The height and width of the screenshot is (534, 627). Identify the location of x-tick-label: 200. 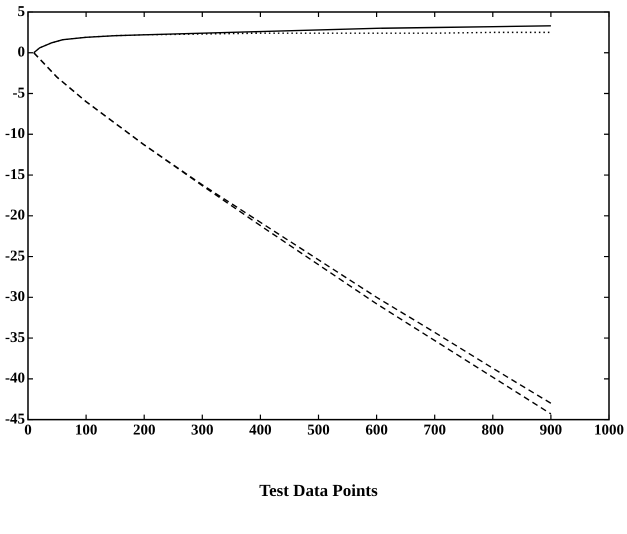
(144, 430).